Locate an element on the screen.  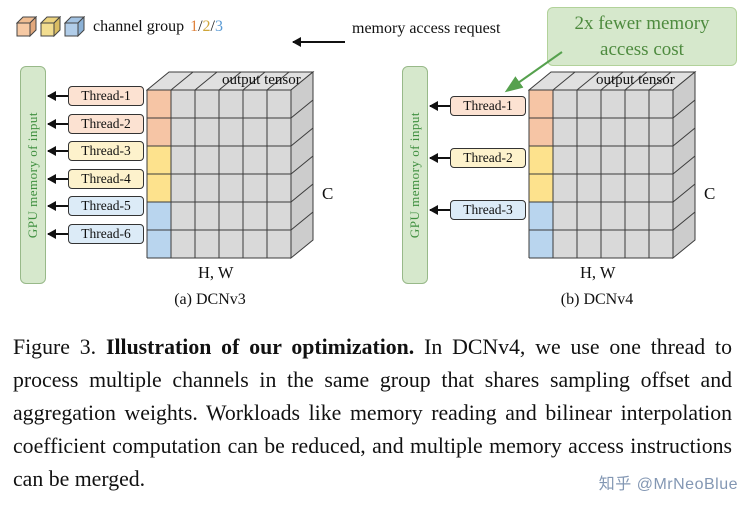
panel-caption-b: (b) DCNv4 is located at coordinates (597, 299).